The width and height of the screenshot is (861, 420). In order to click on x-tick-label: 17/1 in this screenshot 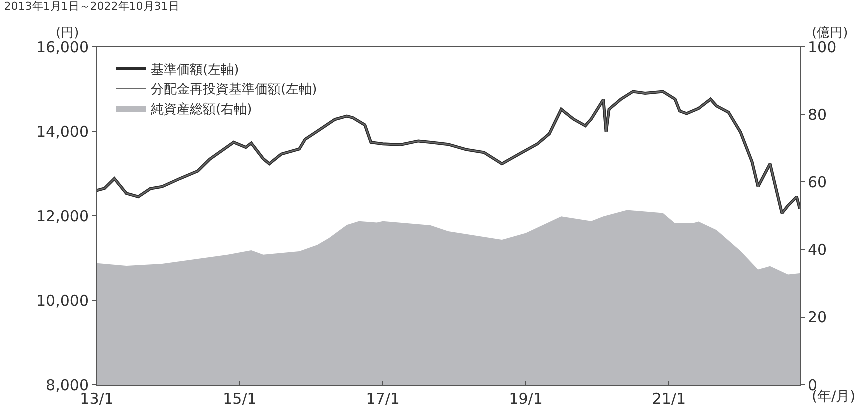, I will do `click(383, 399)`.